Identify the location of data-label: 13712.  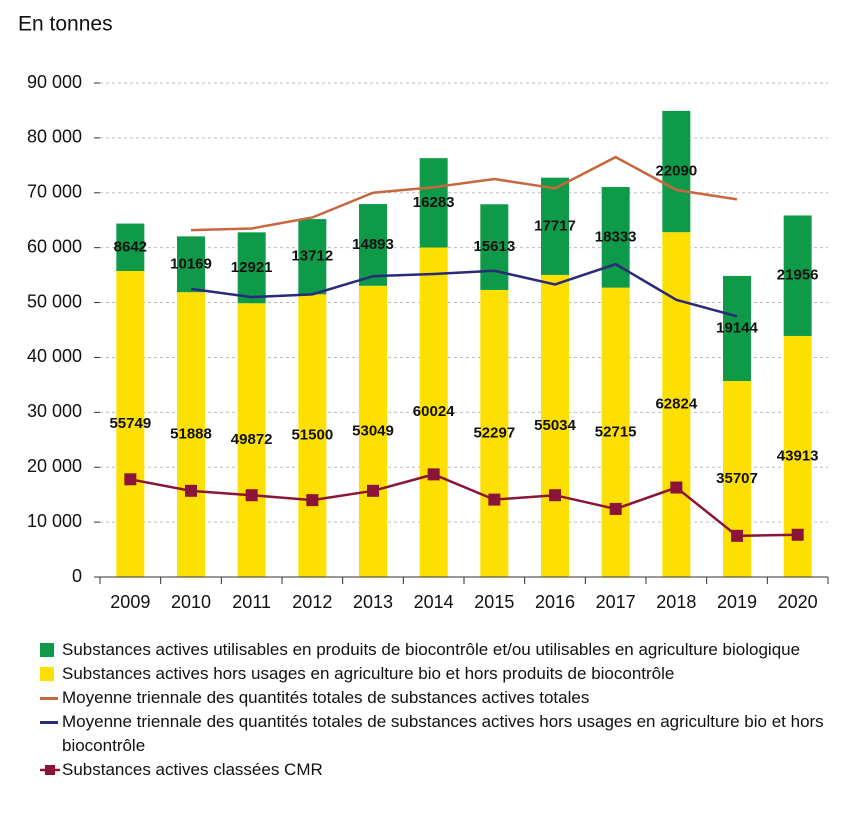
(312, 256).